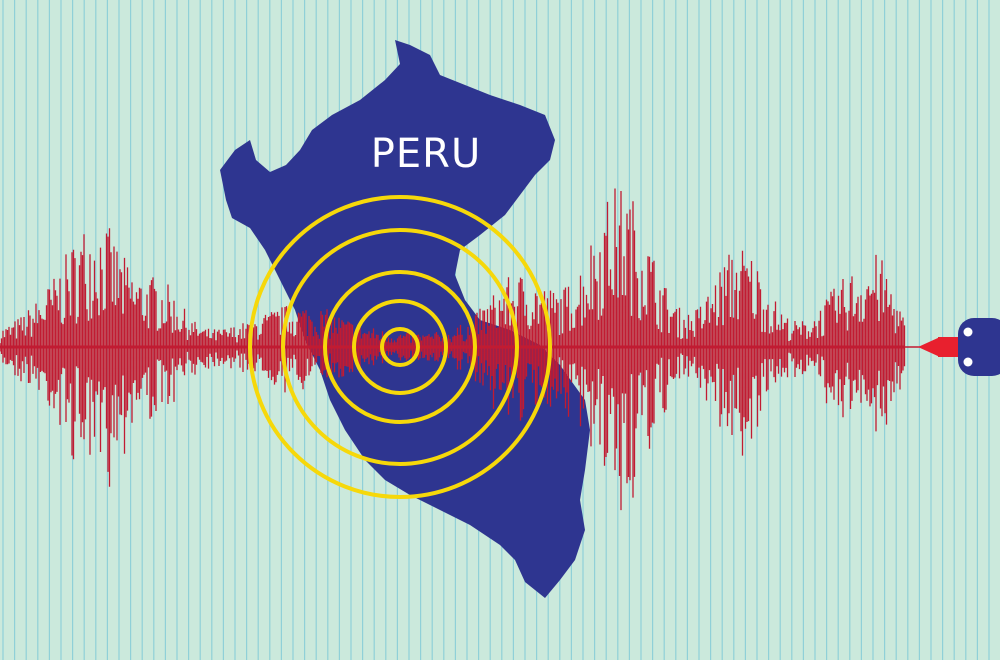 The width and height of the screenshot is (1000, 660). I want to click on seismograph-recorder-icon, so click(952, 347).